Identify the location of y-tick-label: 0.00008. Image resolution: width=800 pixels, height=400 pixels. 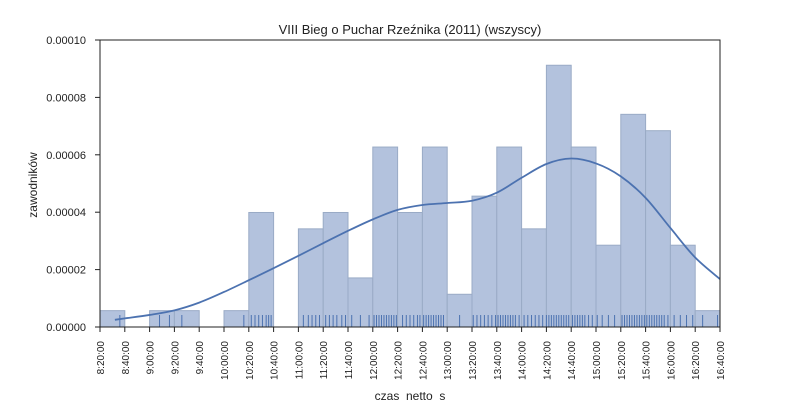
(66, 98).